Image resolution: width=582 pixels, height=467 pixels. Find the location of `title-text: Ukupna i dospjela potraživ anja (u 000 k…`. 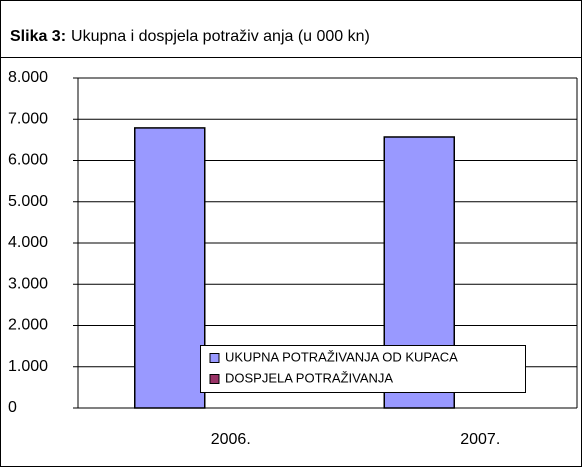

title-text: Ukupna i dospjela potraživ anja (u 000 k… is located at coordinates (220, 36).